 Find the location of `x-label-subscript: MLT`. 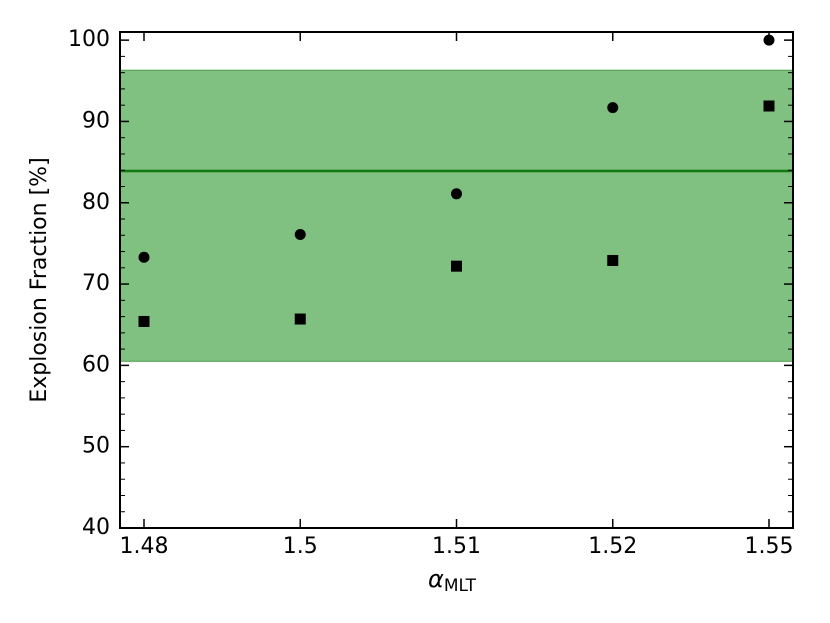

x-label-subscript: MLT is located at coordinates (460, 586).